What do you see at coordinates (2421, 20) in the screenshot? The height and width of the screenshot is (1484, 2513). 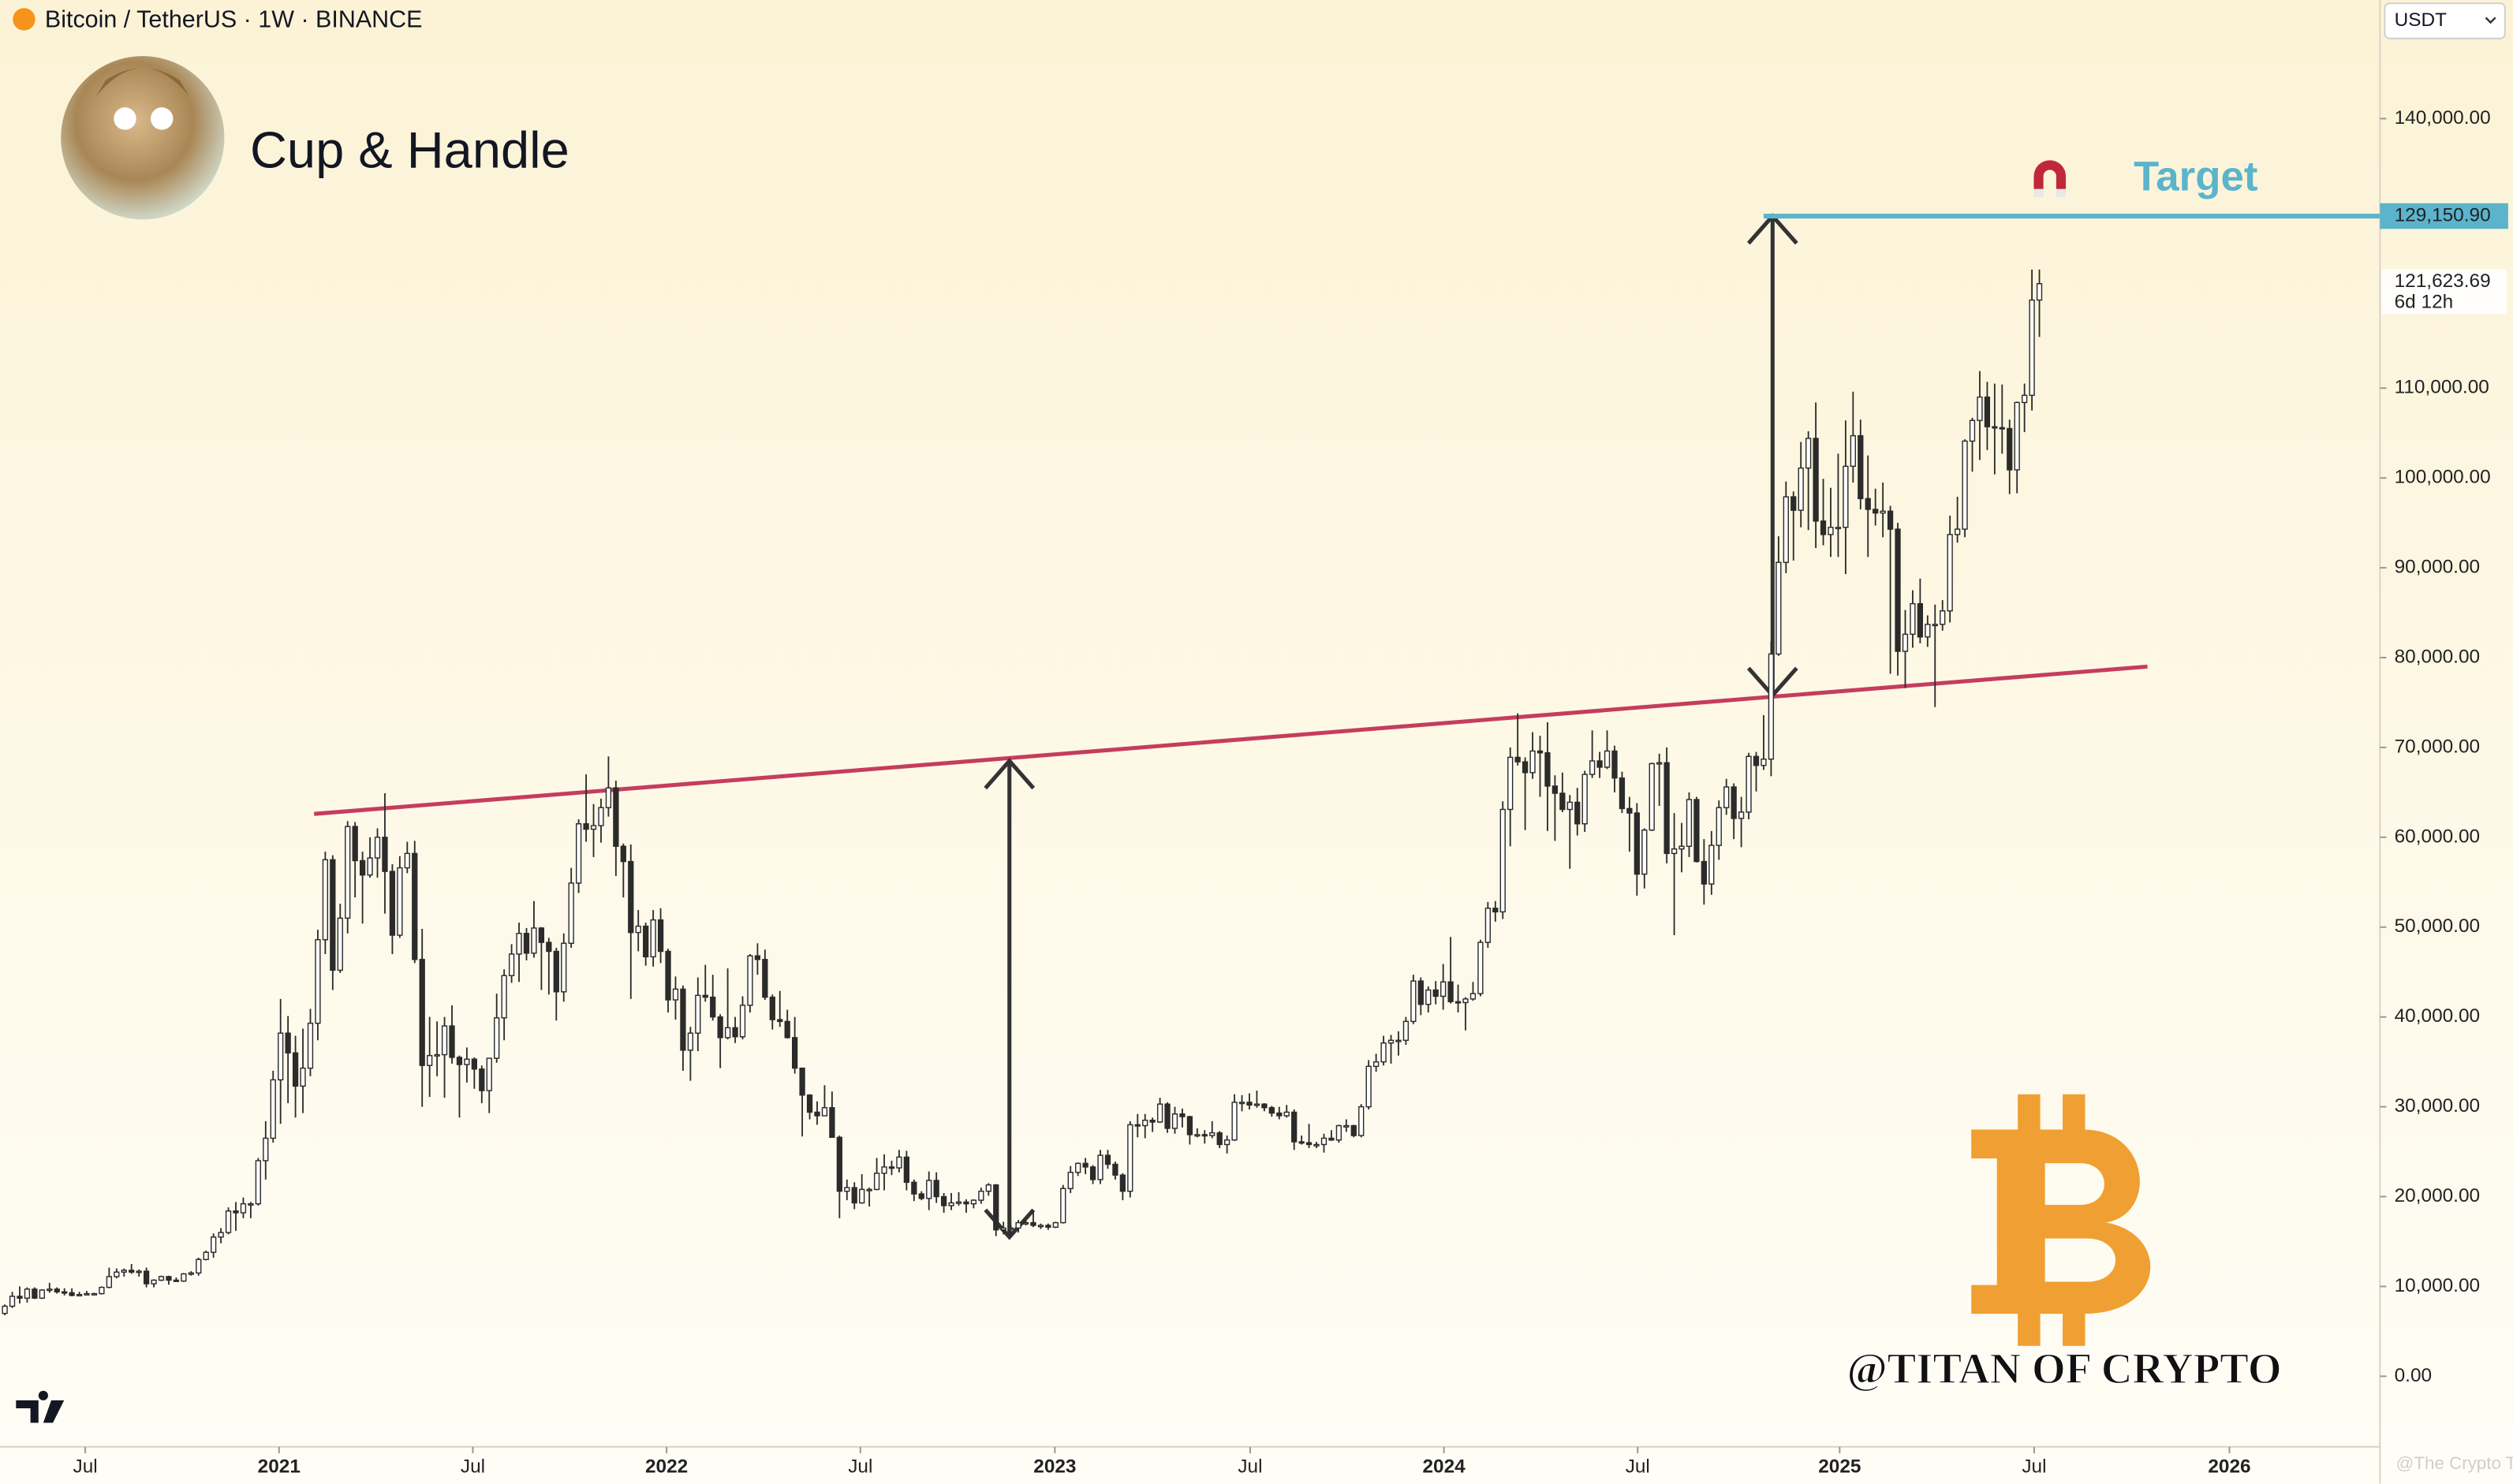 I see `currency-label: USDT` at bounding box center [2421, 20].